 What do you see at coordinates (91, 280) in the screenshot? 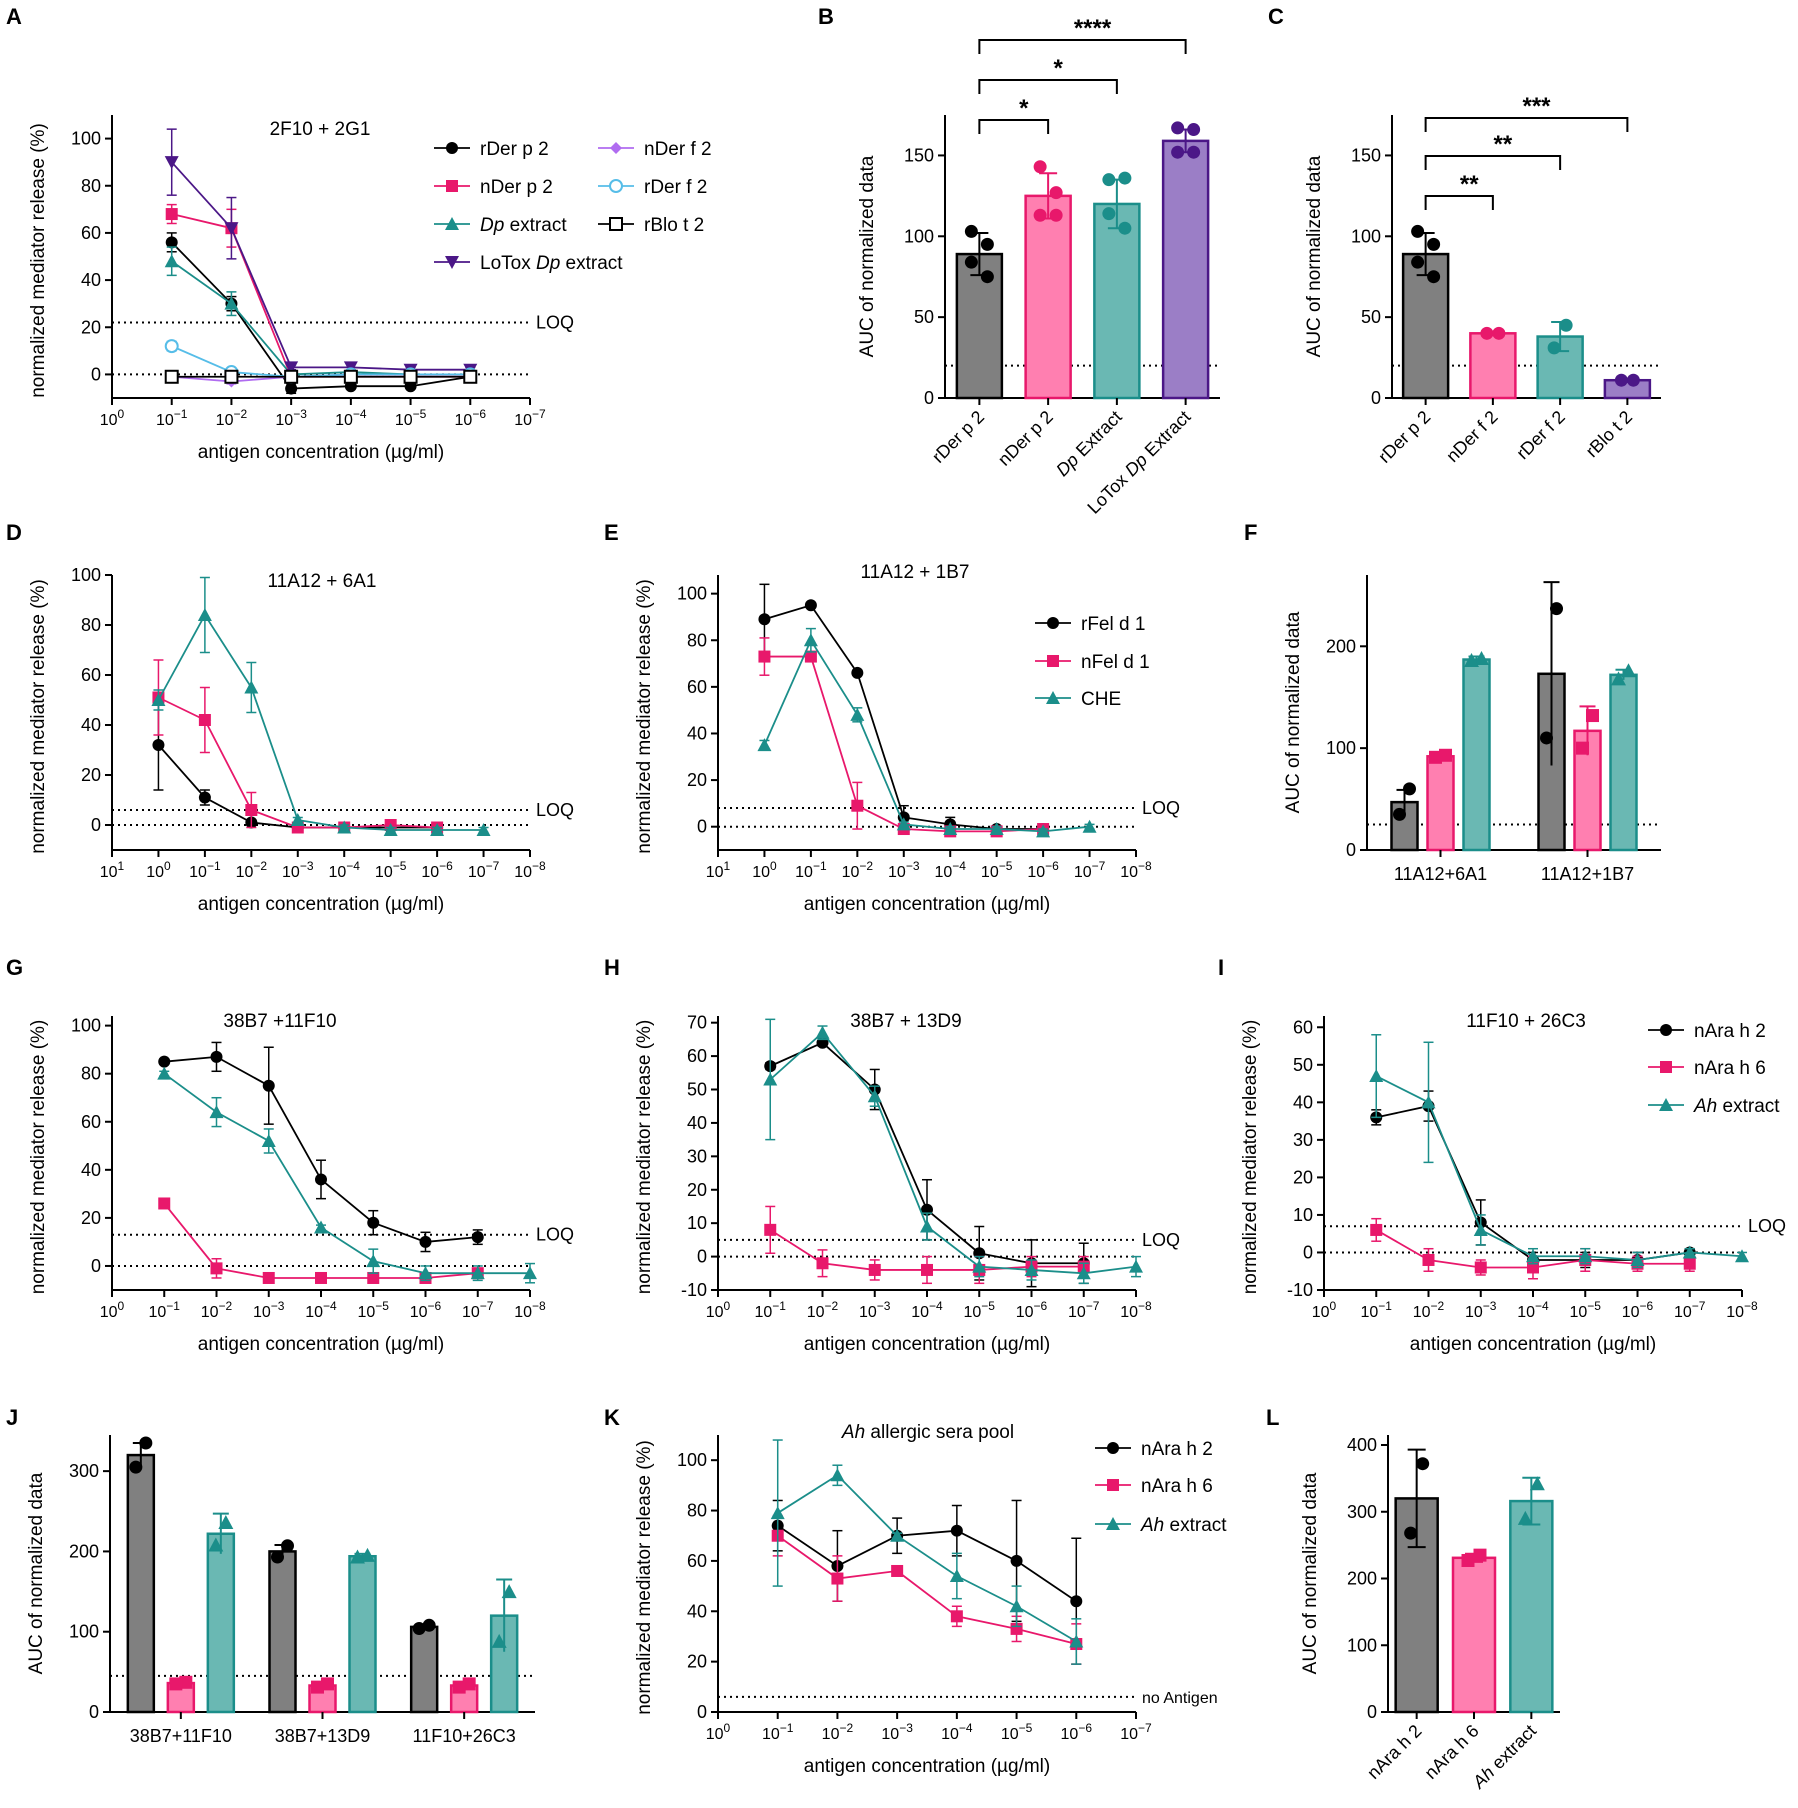
I see `y-tick-label-2: 40` at bounding box center [91, 280].